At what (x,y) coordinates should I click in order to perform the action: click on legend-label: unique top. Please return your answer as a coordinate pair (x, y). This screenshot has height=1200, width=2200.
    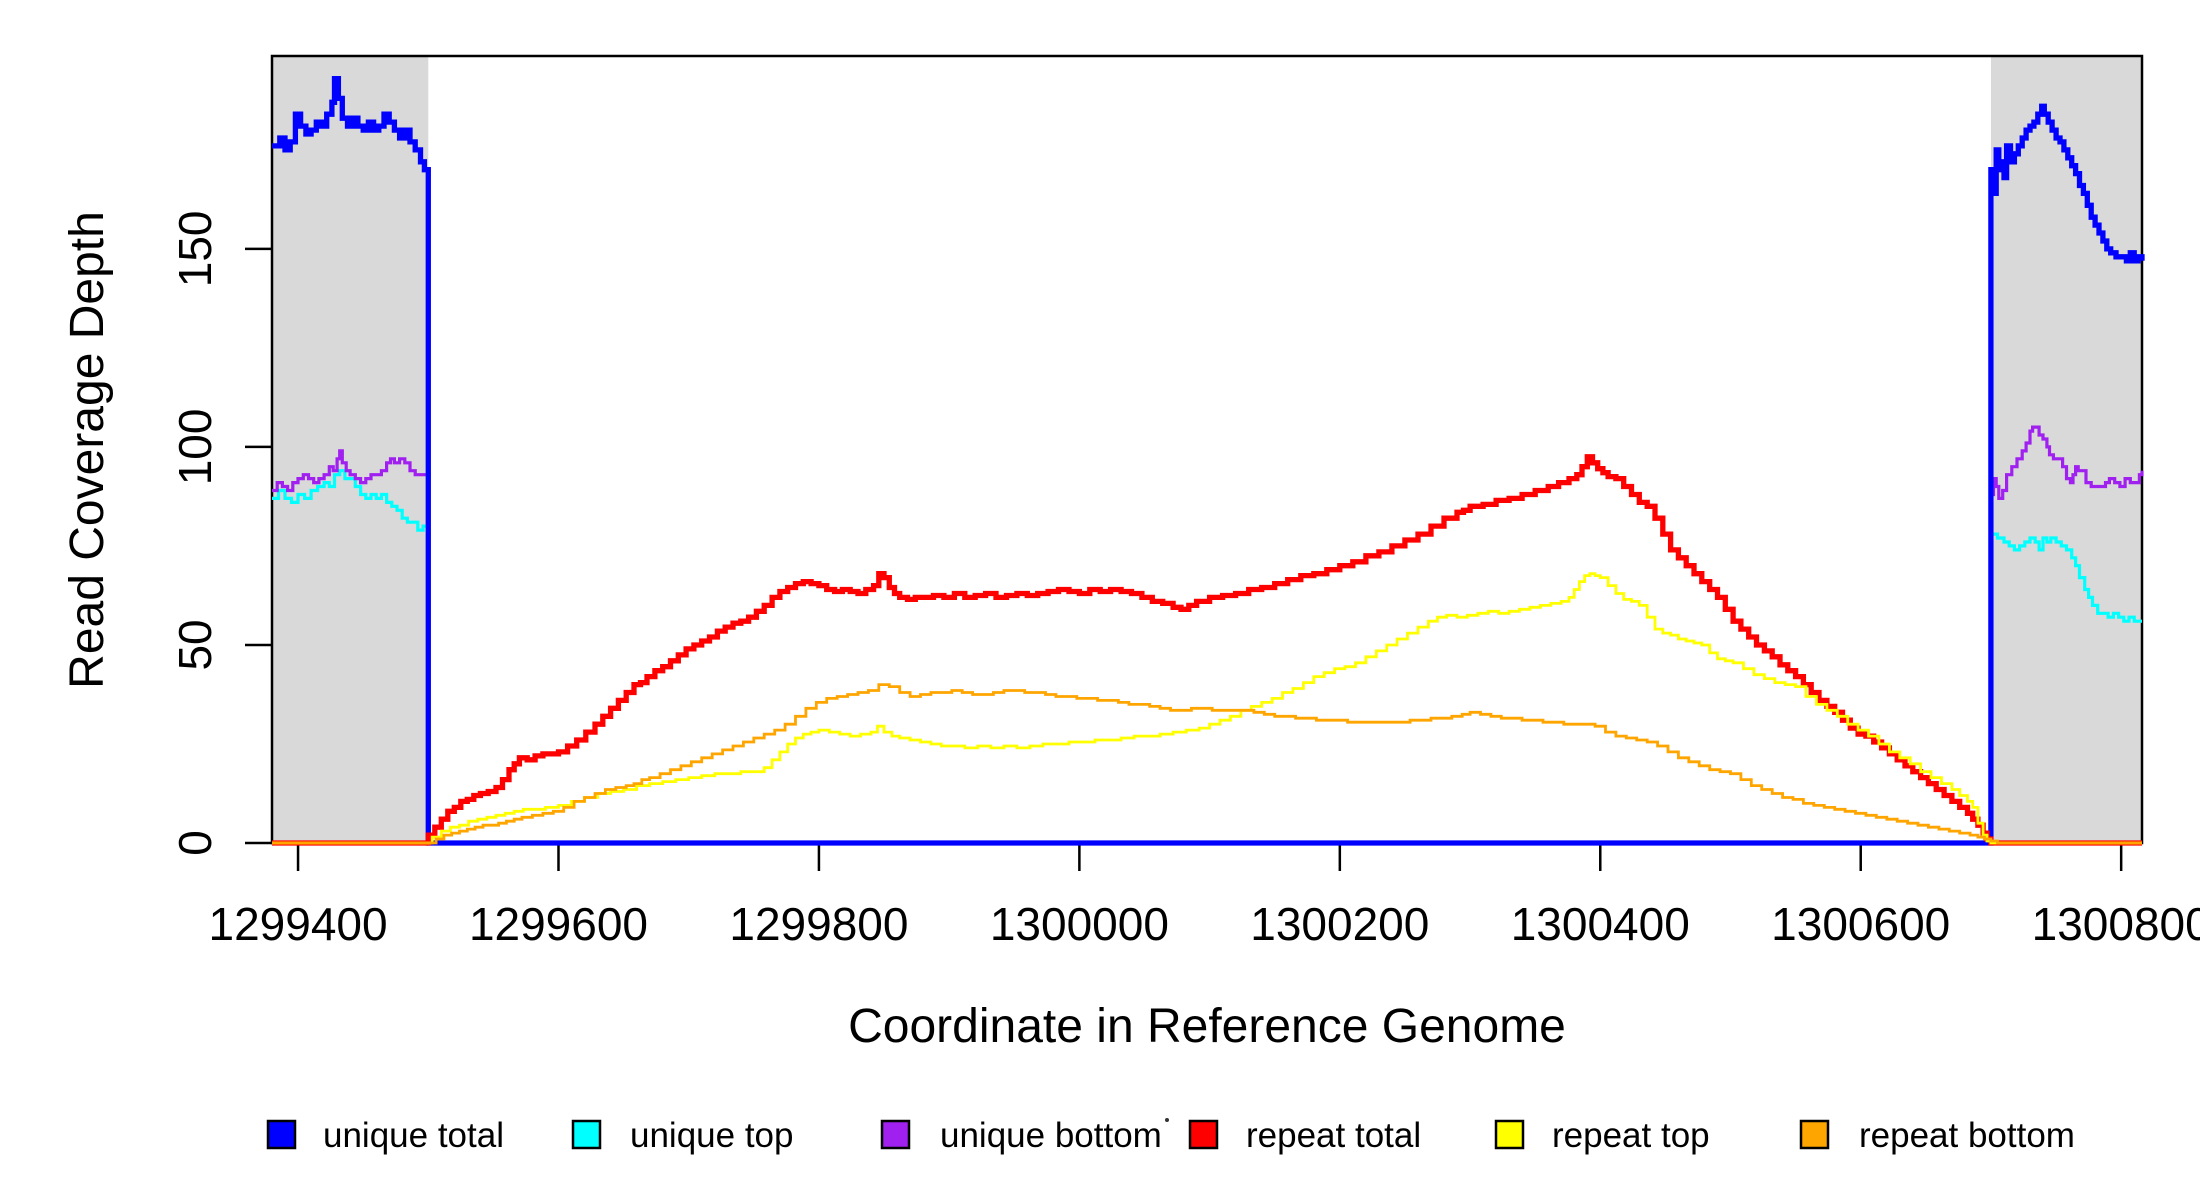
    Looking at the image, I should click on (711, 1135).